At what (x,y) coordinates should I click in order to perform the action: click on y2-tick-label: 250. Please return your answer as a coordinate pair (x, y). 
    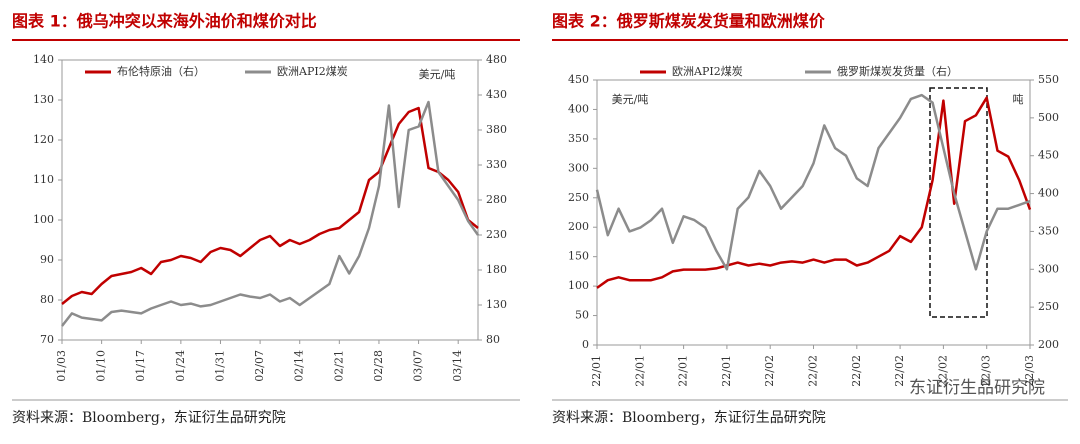
    Looking at the image, I should click on (1048, 306).